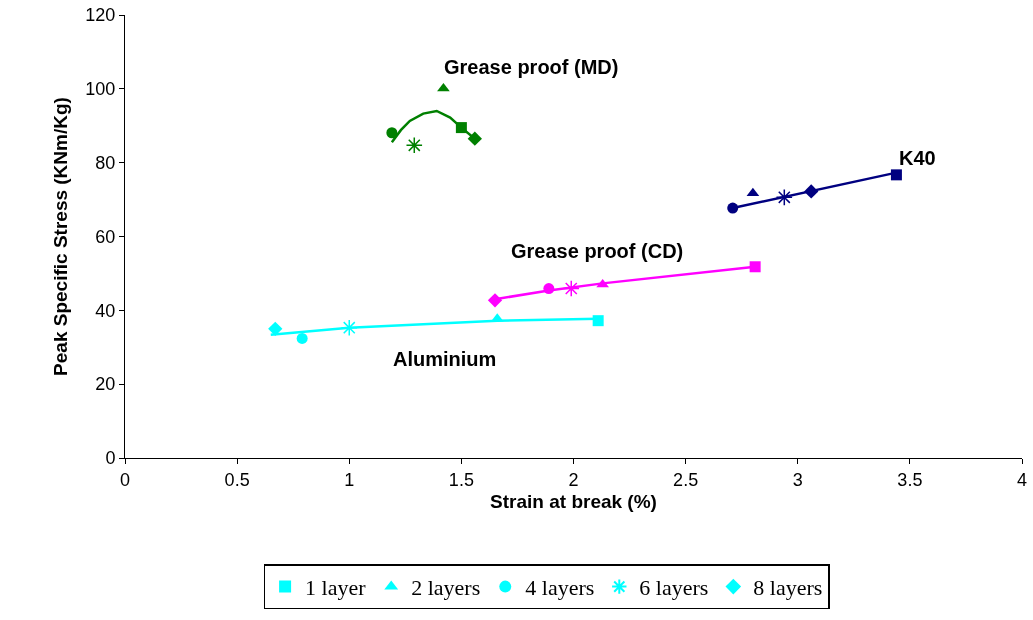 Image resolution: width=1033 pixels, height=620 pixels. I want to click on annotation: Aluminium, so click(445, 359).